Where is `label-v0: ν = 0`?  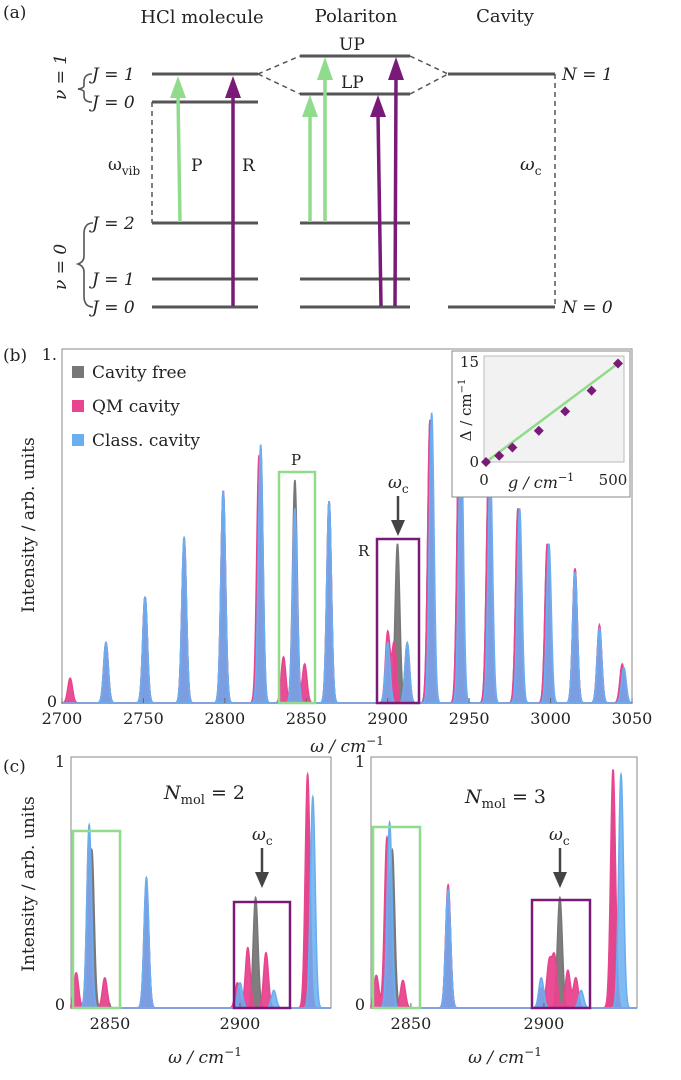 label-v0: ν = 0 is located at coordinates (61, 267).